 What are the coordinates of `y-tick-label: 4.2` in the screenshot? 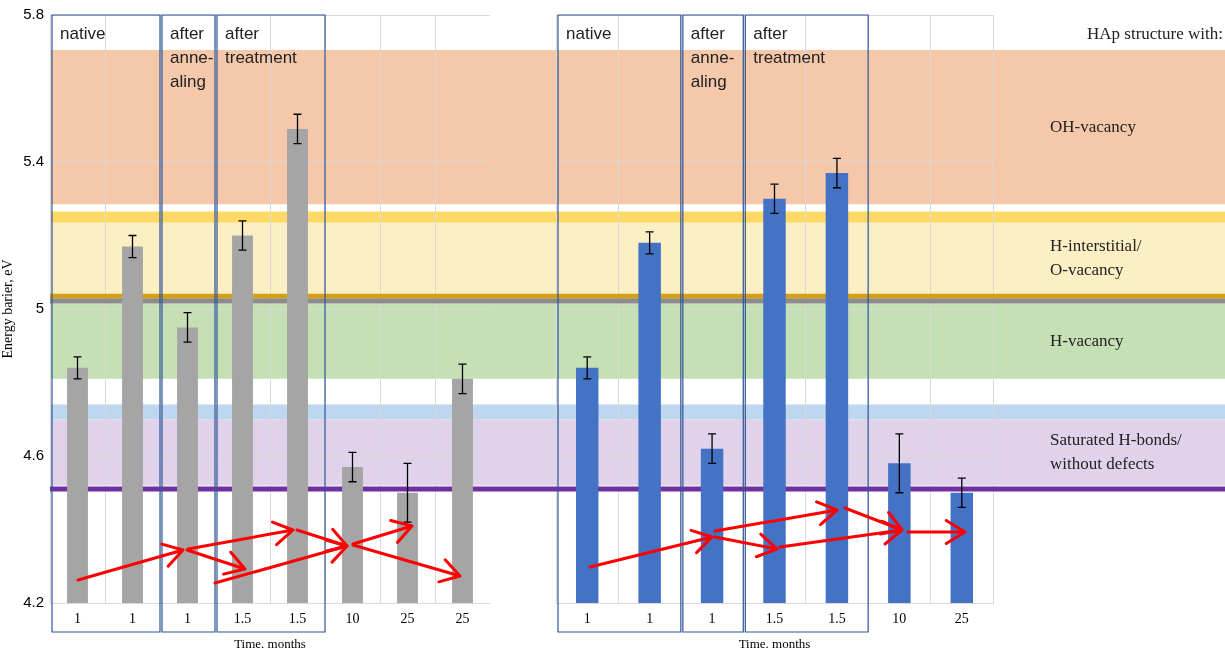 It's located at (33, 602).